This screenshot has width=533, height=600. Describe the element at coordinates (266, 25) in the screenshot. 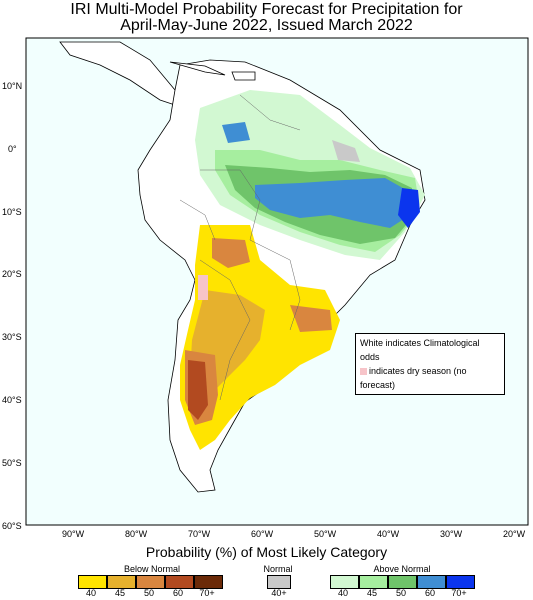

I see `map-title-line2: April-May-June 2022, Issued March 2022` at that location.